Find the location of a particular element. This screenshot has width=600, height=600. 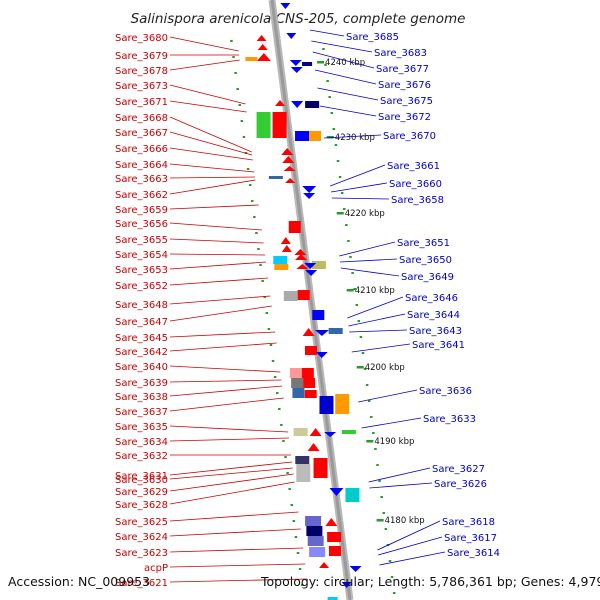

gene-label-left: Sare_3624 is located at coordinates (141, 537).